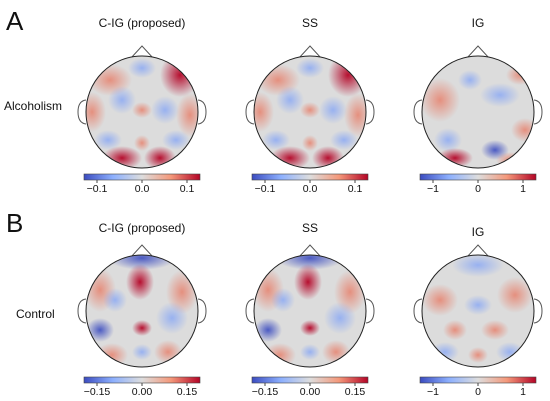 The width and height of the screenshot is (550, 401). What do you see at coordinates (310, 306) in the screenshot?
I see `topomap-b-ss` at bounding box center [310, 306].